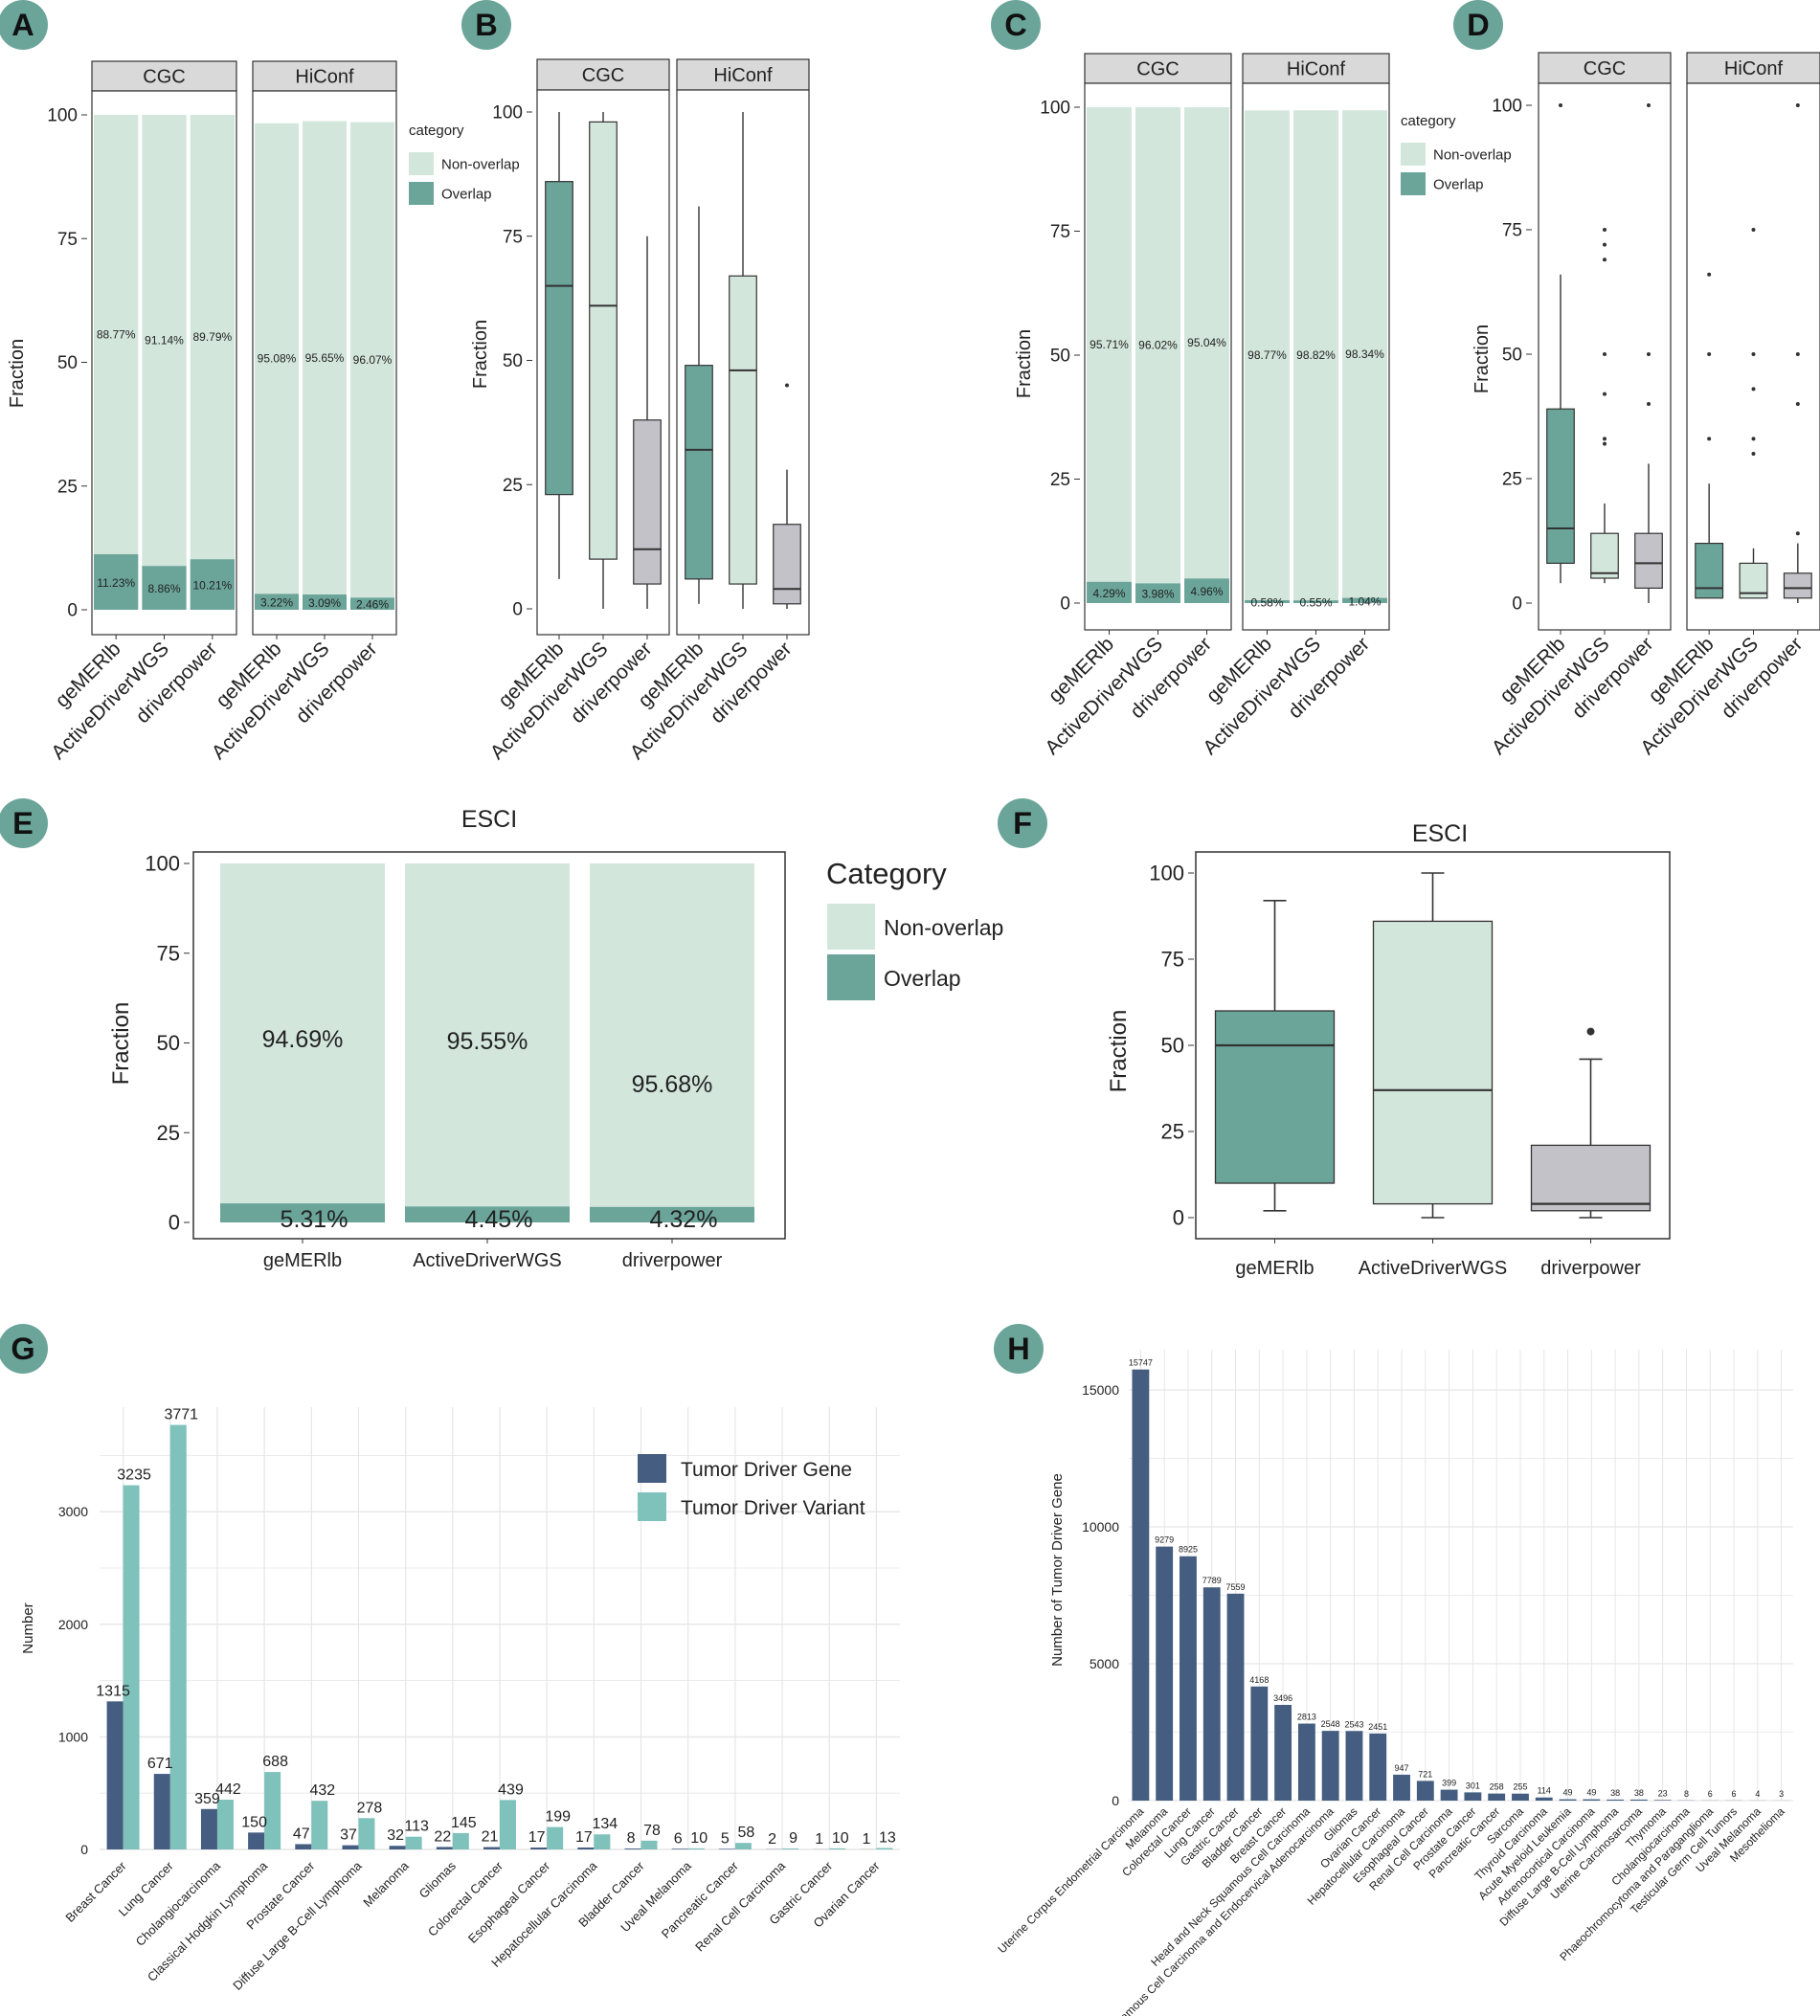 The width and height of the screenshot is (1820, 2016). Describe the element at coordinates (606, 1824) in the screenshot. I see `data-label-driver-variant: 134` at that location.